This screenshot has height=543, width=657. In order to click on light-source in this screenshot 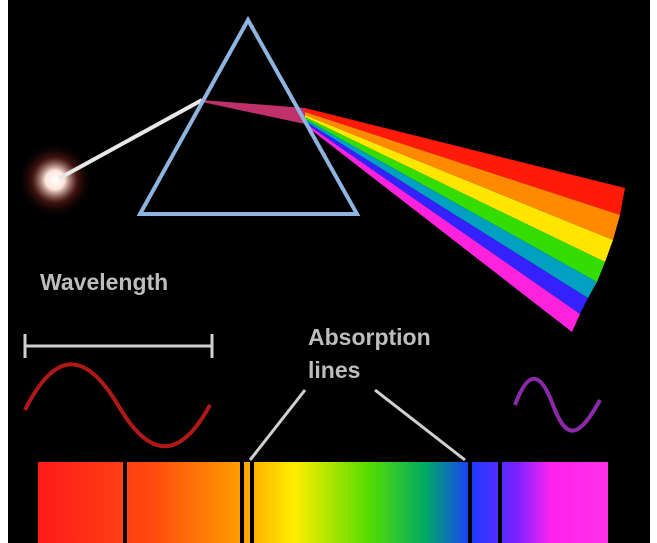, I will do `click(55, 180)`.